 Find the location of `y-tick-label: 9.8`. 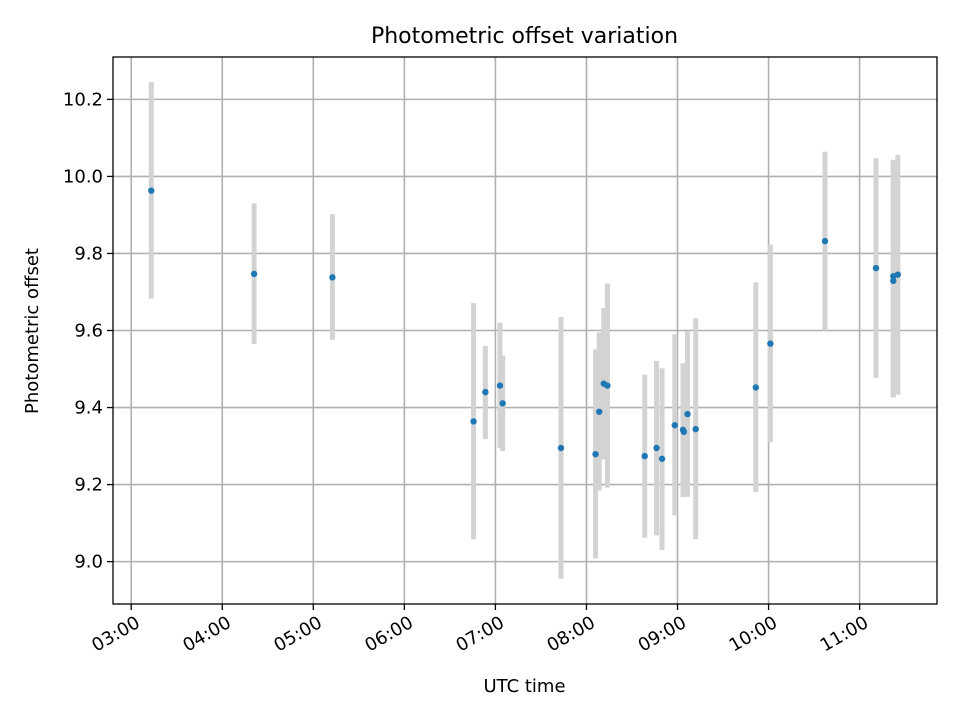

y-tick-label: 9.8 is located at coordinates (88, 253).